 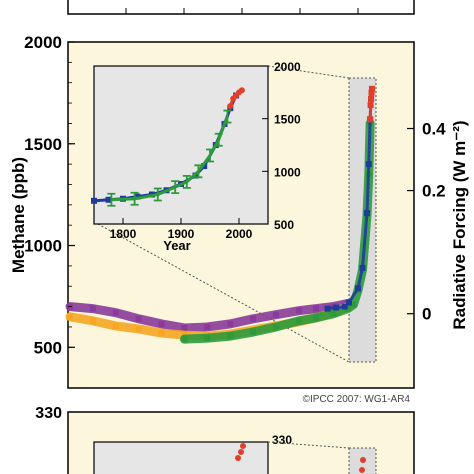 I want to click on y-tick-label: 2000, so click(x=43, y=42).